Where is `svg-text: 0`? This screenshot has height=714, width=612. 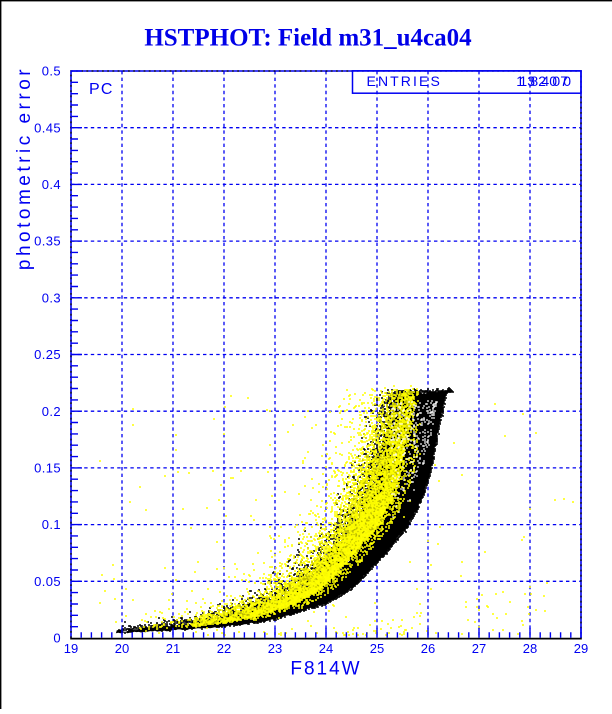 svg-text: 0 is located at coordinates (57, 638).